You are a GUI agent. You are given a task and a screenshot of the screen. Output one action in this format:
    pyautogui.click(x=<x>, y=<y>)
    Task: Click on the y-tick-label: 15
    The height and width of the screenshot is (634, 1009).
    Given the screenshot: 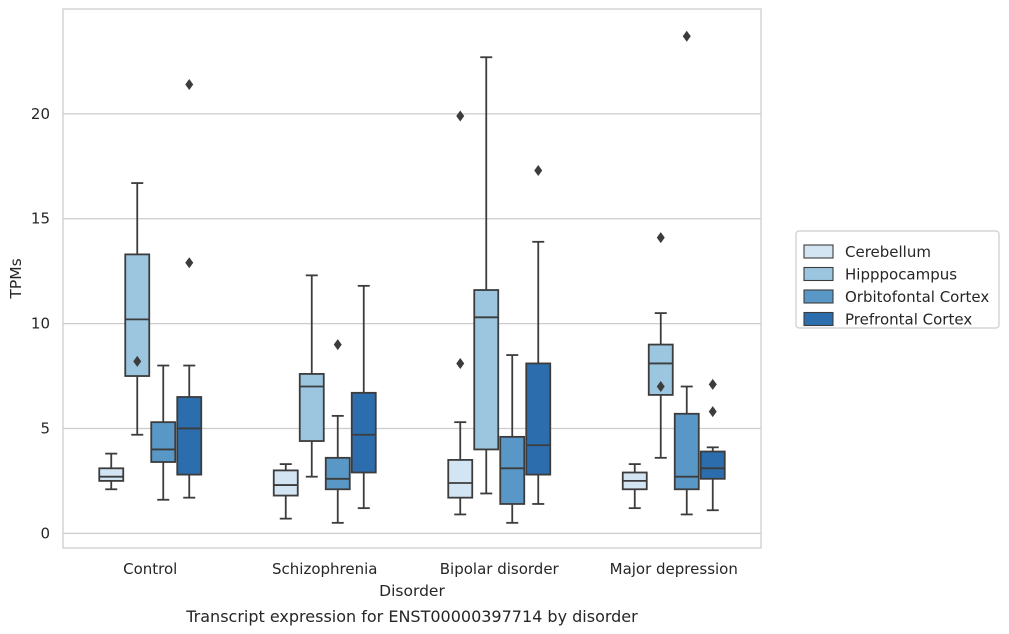 What is the action you would take?
    pyautogui.click(x=40, y=219)
    